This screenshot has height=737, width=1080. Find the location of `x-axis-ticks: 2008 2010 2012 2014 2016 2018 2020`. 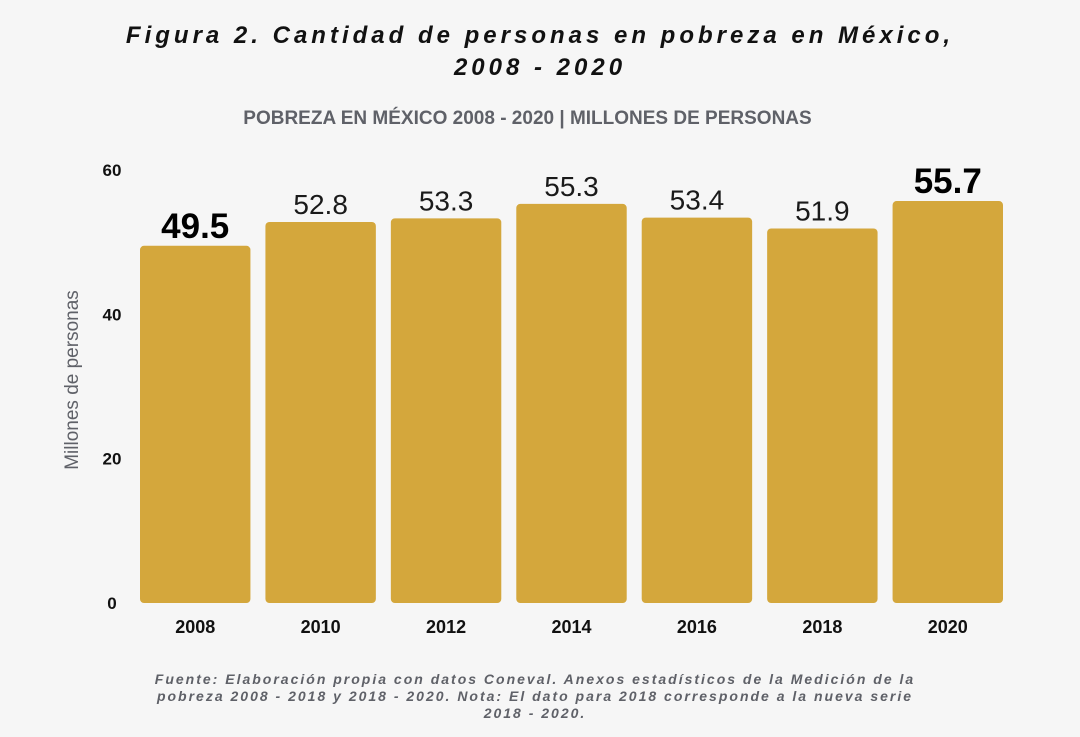

x-axis-ticks: 2008 2010 2012 2014 2016 2018 2020 is located at coordinates (571, 627).